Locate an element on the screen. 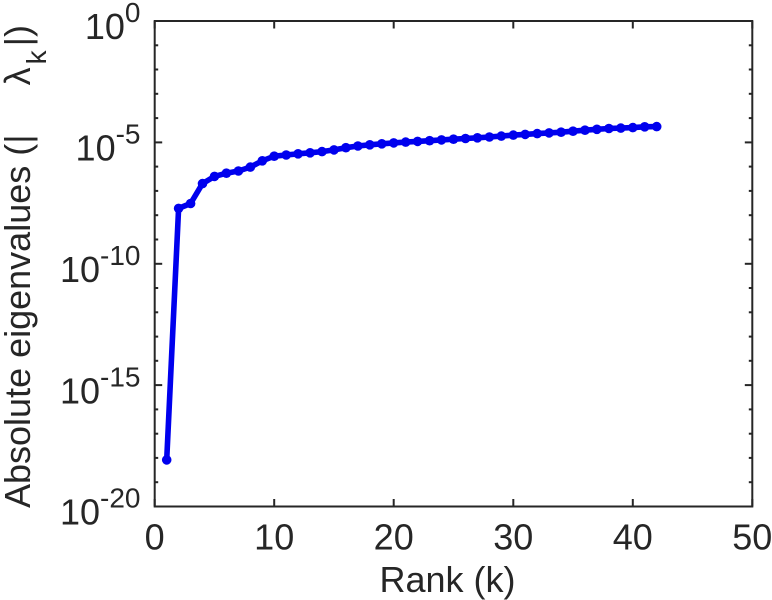 Image resolution: width=772 pixels, height=600 pixels. svg-text: 30 is located at coordinates (513, 537).